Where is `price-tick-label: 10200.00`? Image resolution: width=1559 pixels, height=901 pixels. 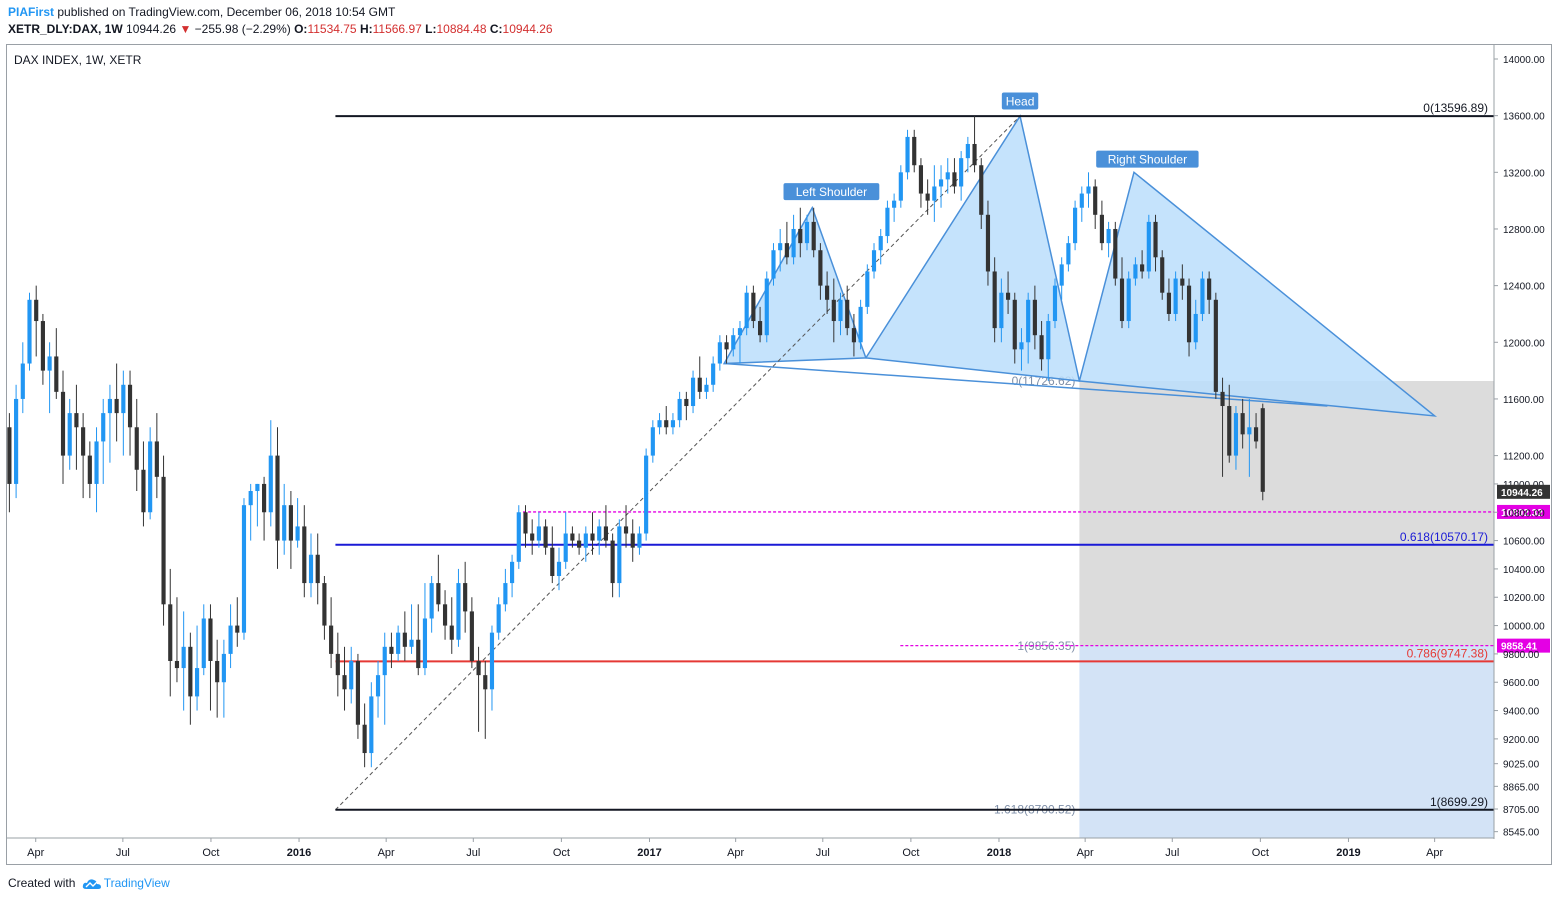
price-tick-label: 10200.00 is located at coordinates (1524, 598).